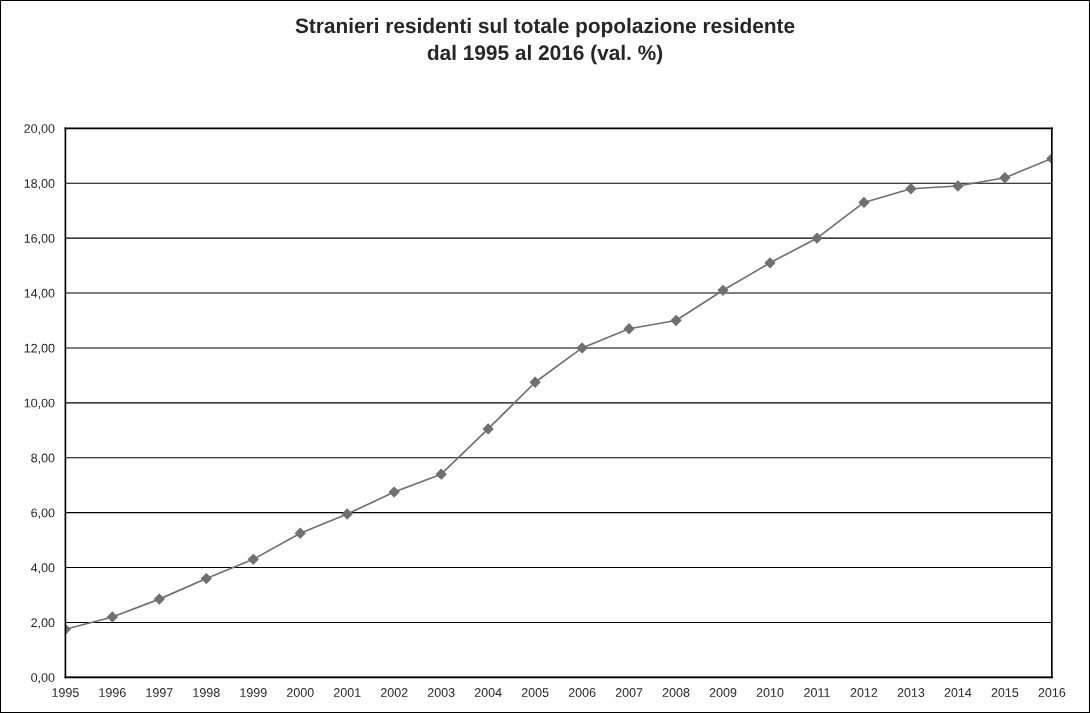 Image resolution: width=1090 pixels, height=713 pixels. What do you see at coordinates (545, 41) in the screenshot?
I see `chart-title: Stranieri residenti sul totale popolazione residente dal 1995 al 2016 (val. %)` at bounding box center [545, 41].